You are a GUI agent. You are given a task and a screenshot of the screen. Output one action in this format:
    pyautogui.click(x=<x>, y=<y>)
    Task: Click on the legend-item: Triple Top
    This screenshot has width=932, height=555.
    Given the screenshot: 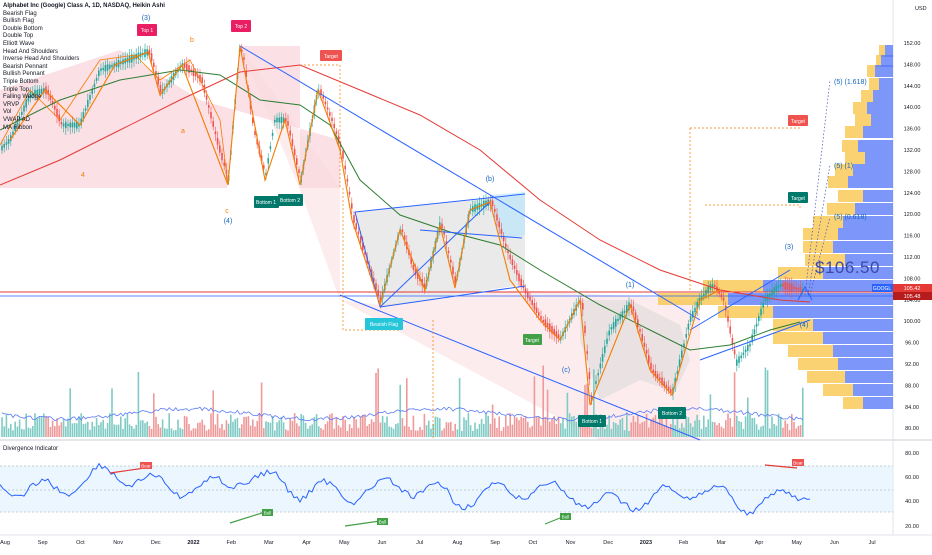 What is the action you would take?
    pyautogui.click(x=16, y=89)
    